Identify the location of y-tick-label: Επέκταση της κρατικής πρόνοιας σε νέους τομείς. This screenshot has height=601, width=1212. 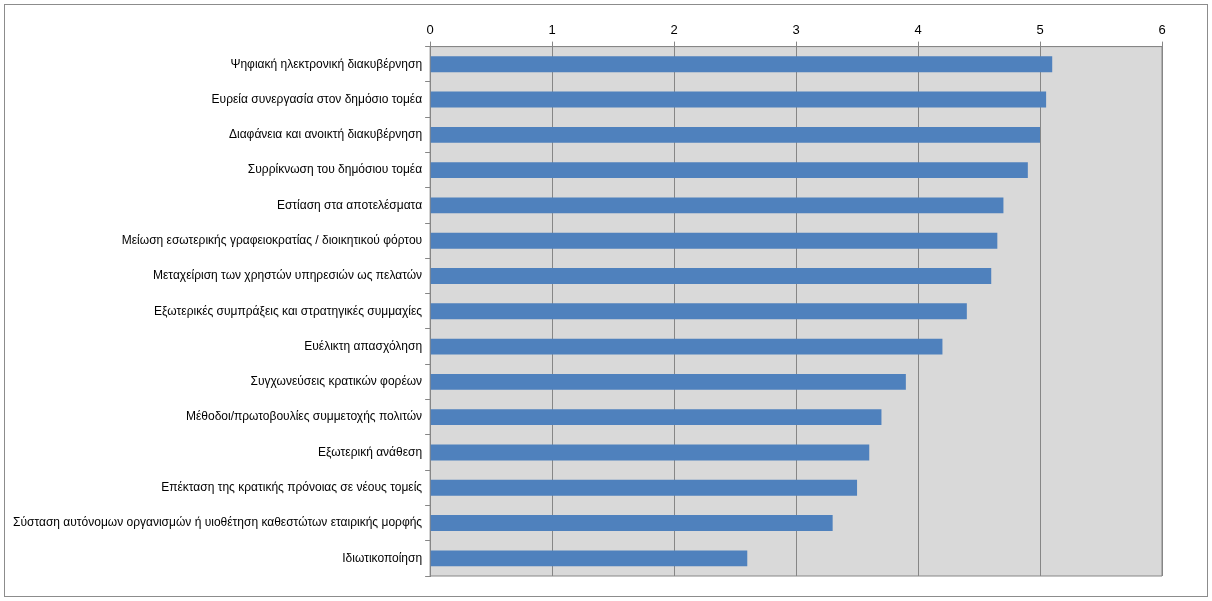
(292, 487).